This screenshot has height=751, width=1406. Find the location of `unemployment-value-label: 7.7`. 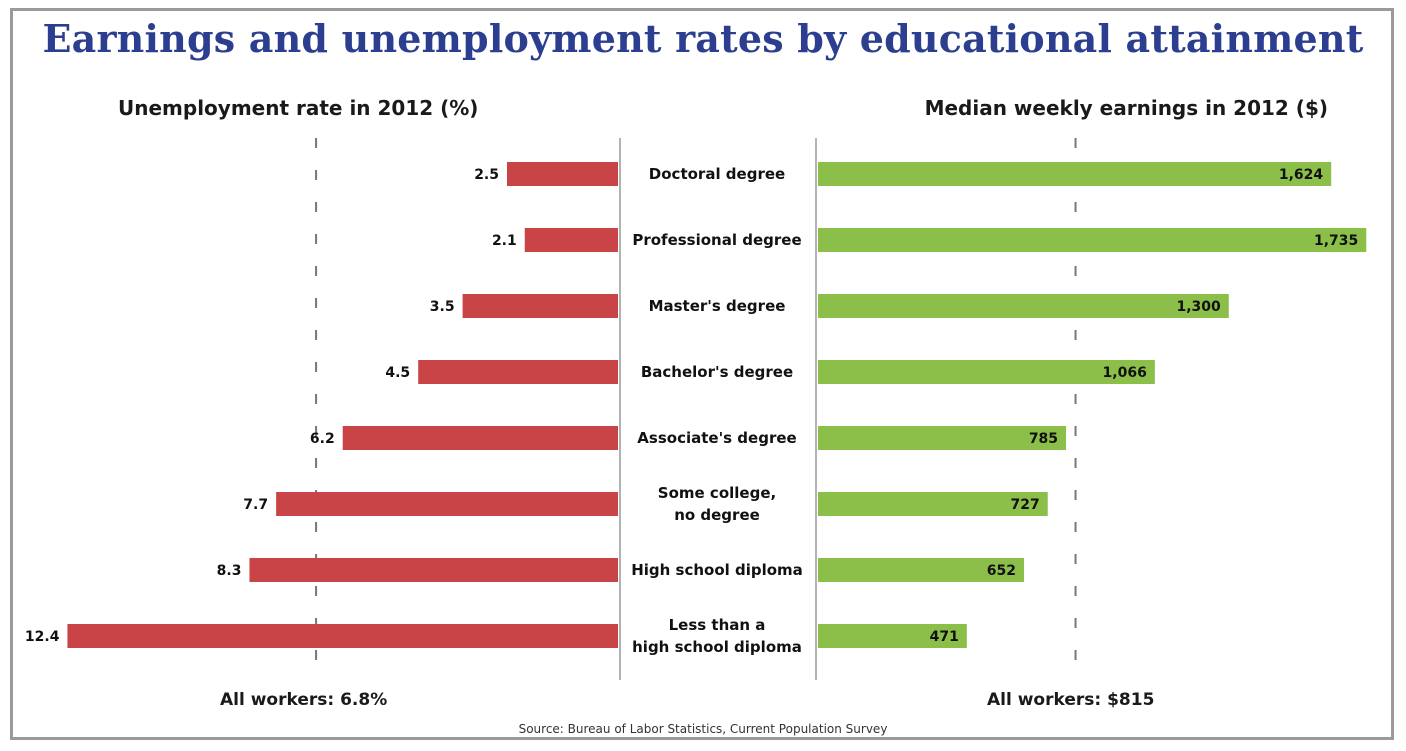

unemployment-value-label: 7.7 is located at coordinates (255, 505).